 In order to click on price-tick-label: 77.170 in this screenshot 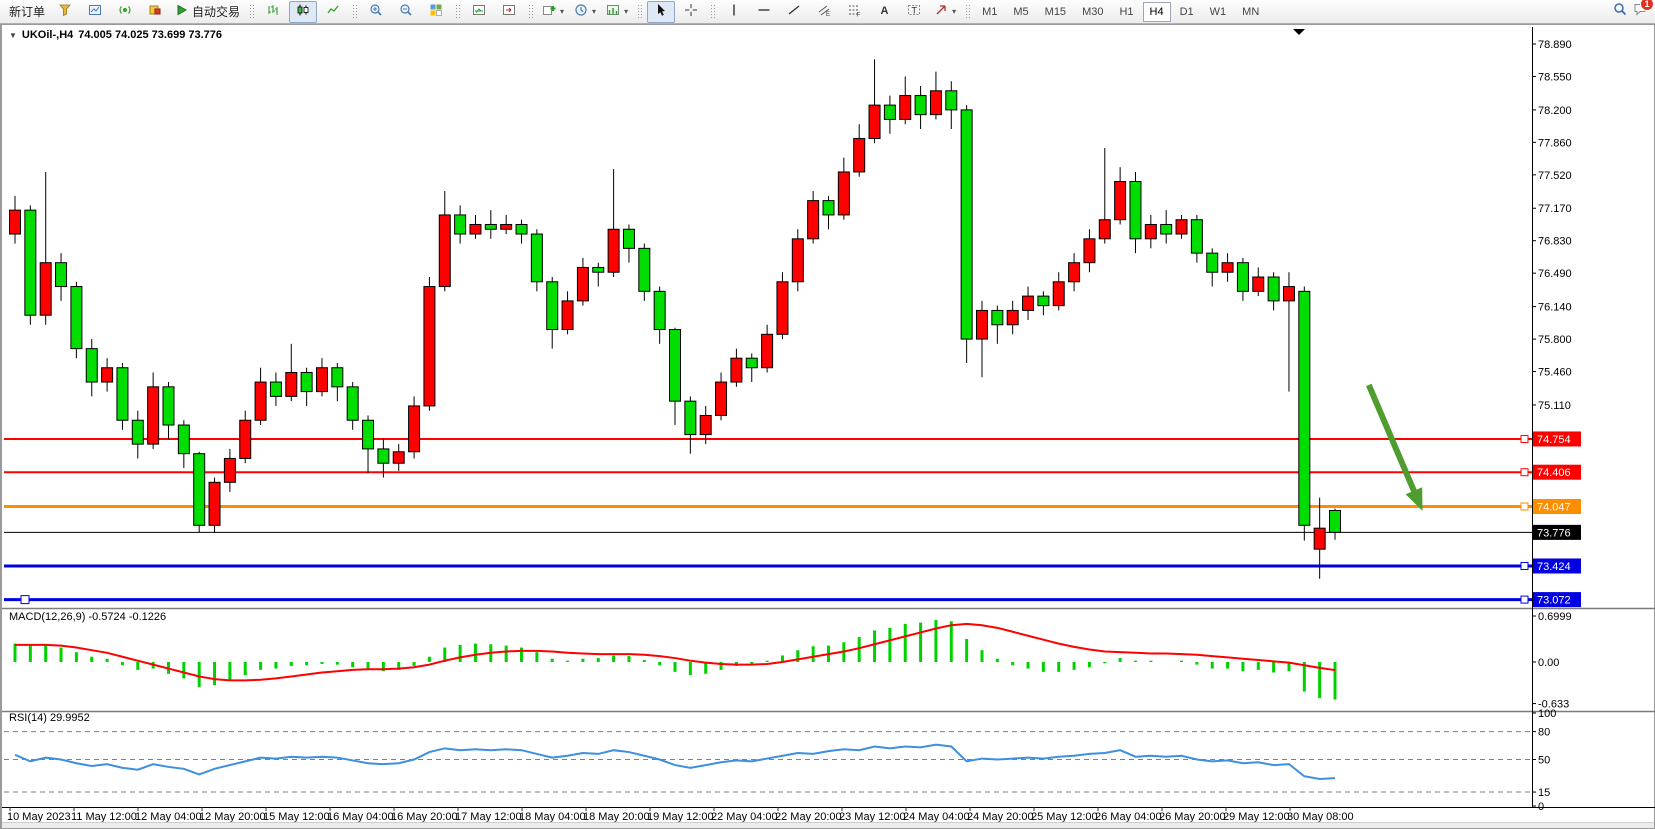, I will do `click(1555, 209)`.